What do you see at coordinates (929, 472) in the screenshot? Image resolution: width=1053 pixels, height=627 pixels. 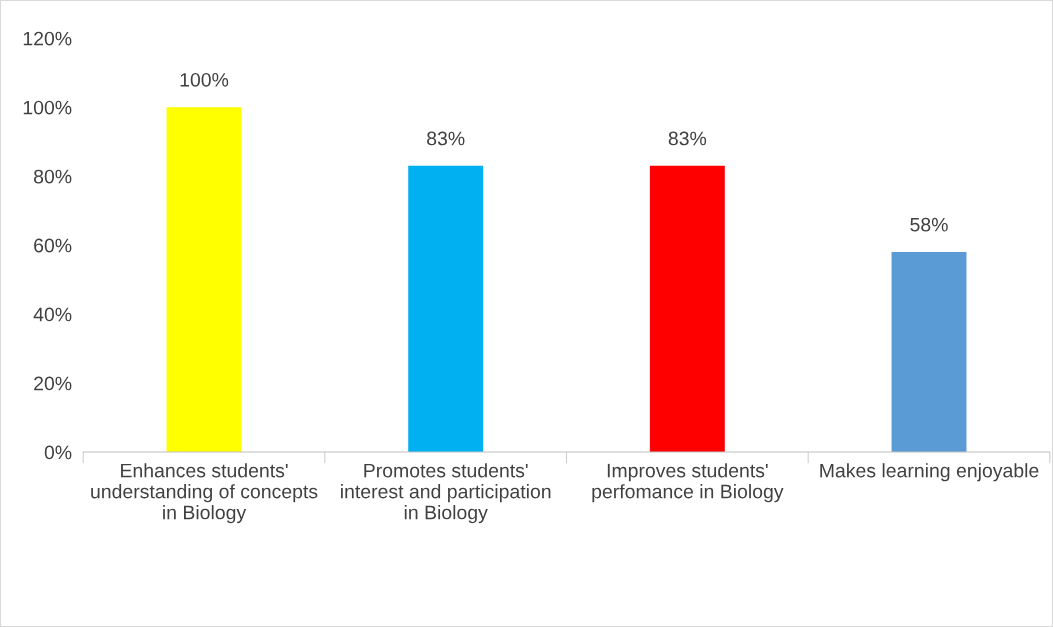 I see `x-tick-label: Makes learning enjoyable` at bounding box center [929, 472].